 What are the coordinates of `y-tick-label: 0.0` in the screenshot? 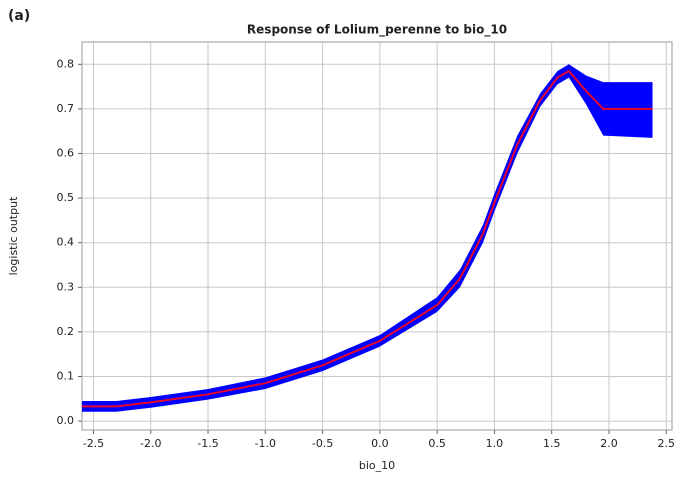 It's located at (66, 420).